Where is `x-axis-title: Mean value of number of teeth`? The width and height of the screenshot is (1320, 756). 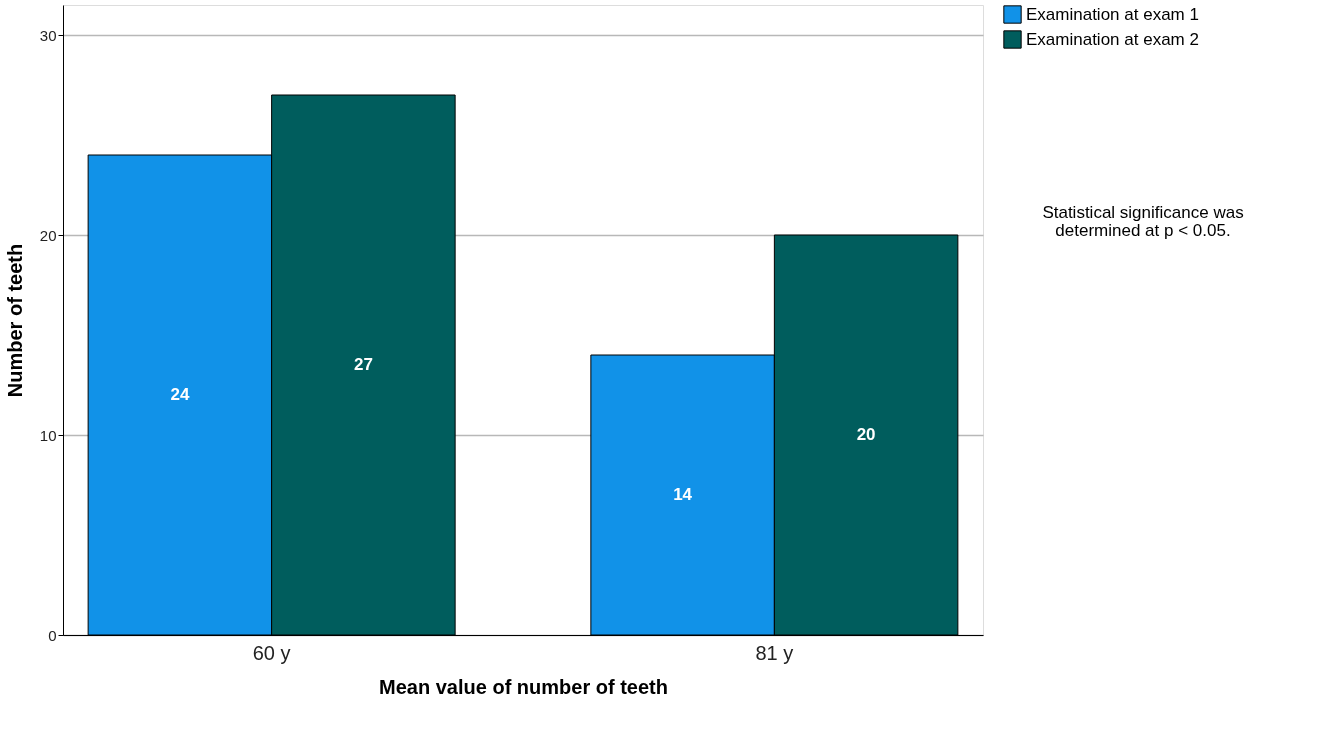
x-axis-title: Mean value of number of teeth is located at coordinates (523, 686).